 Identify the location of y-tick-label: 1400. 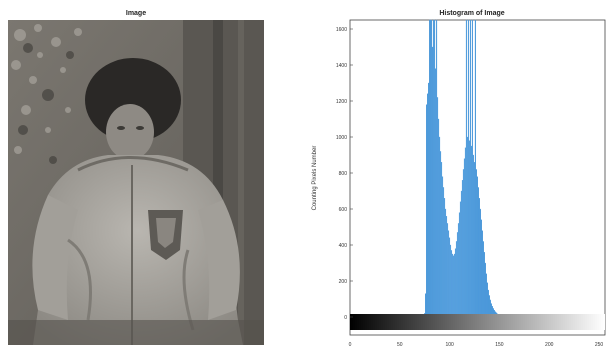
(341, 66).